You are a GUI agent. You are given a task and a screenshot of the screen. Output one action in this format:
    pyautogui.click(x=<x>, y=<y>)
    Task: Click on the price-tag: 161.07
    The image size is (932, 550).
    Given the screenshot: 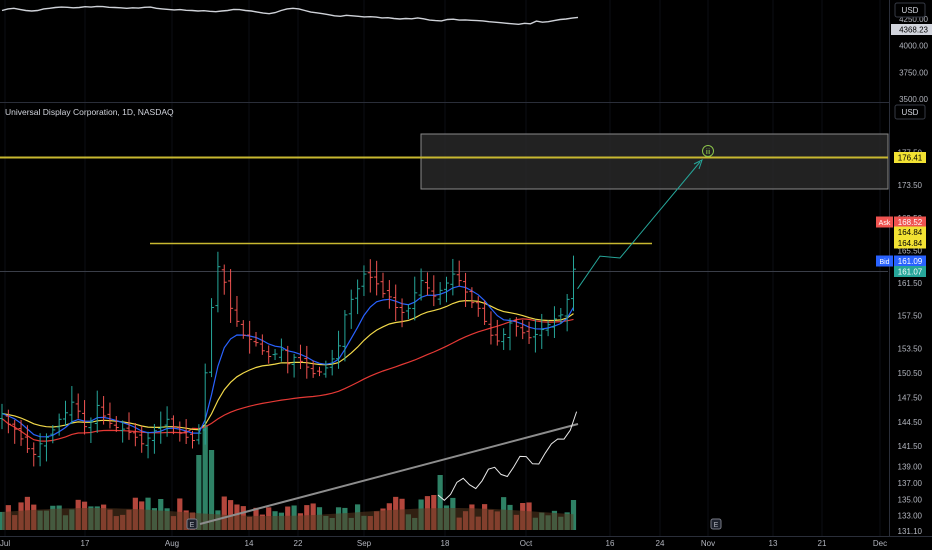 What is the action you would take?
    pyautogui.click(x=910, y=271)
    